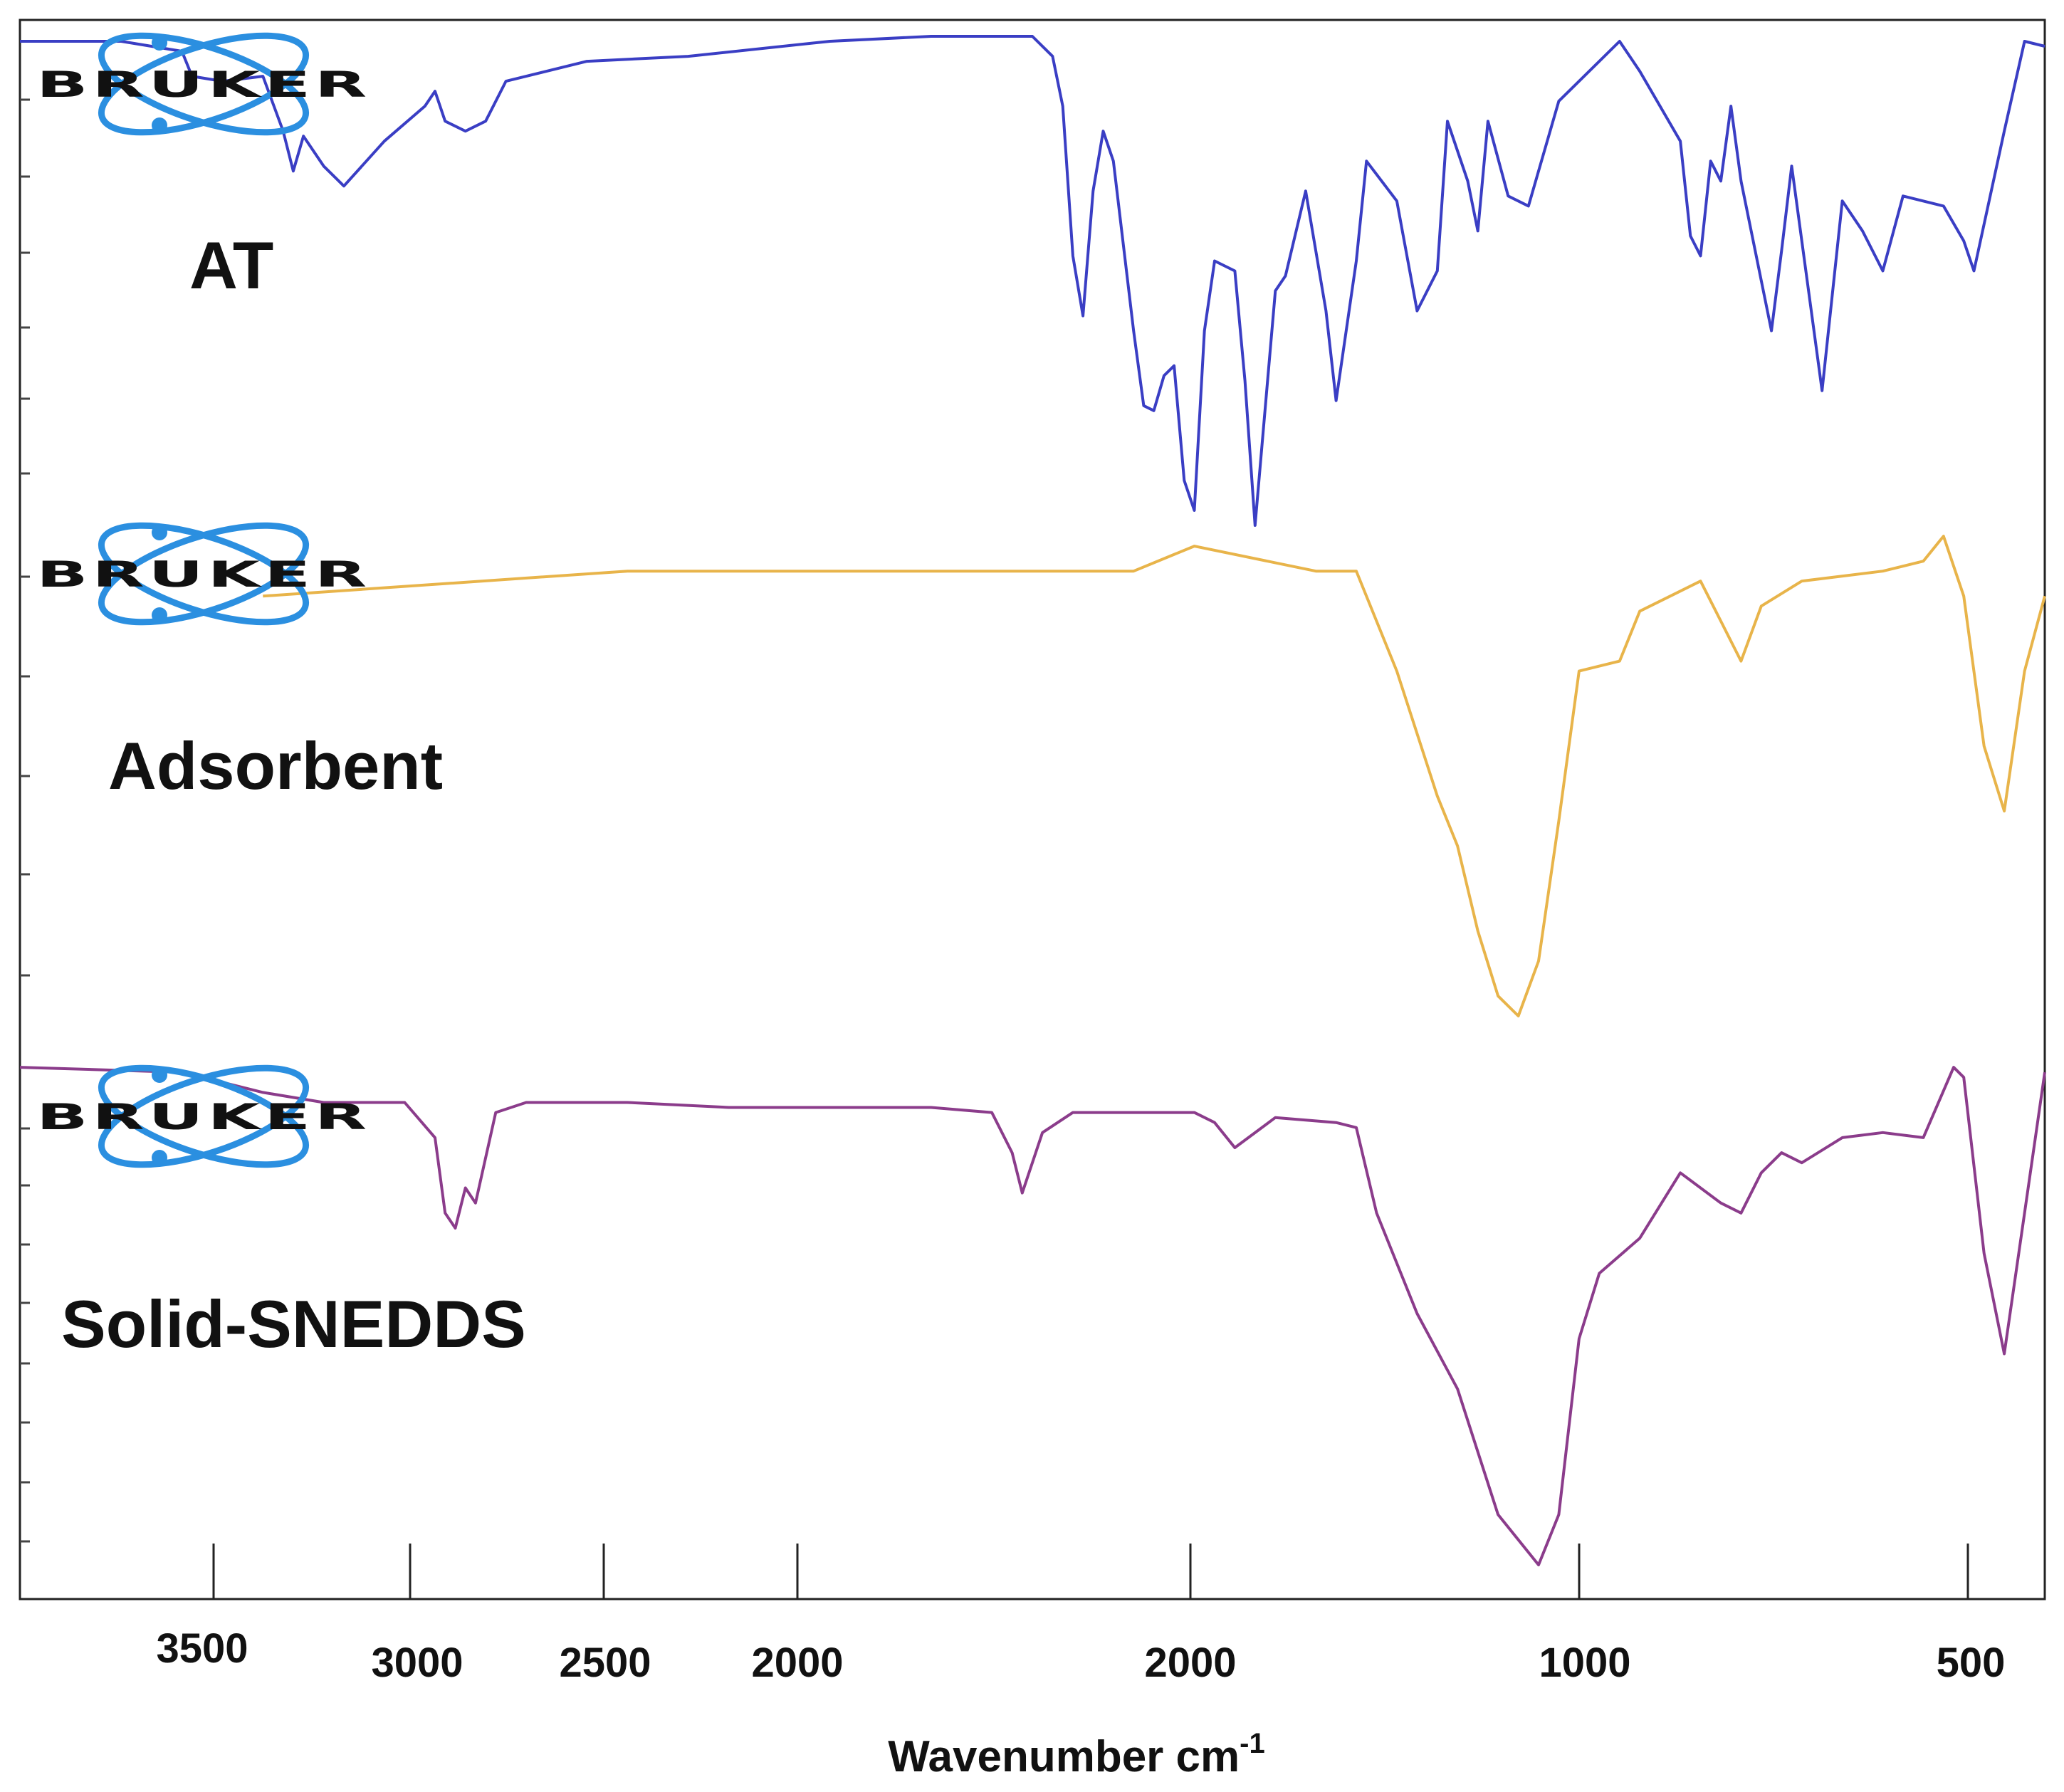 The height and width of the screenshot is (1792, 2064). Describe the element at coordinates (25, 820) in the screenshot. I see `left-axis-ticks` at that location.